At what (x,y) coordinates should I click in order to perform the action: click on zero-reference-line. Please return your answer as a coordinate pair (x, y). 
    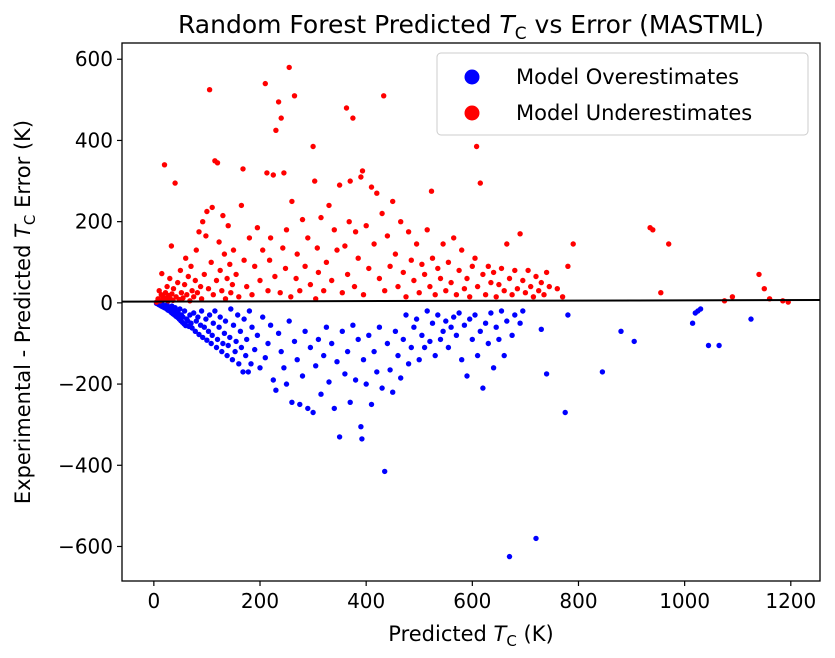
    Looking at the image, I should click on (471, 301).